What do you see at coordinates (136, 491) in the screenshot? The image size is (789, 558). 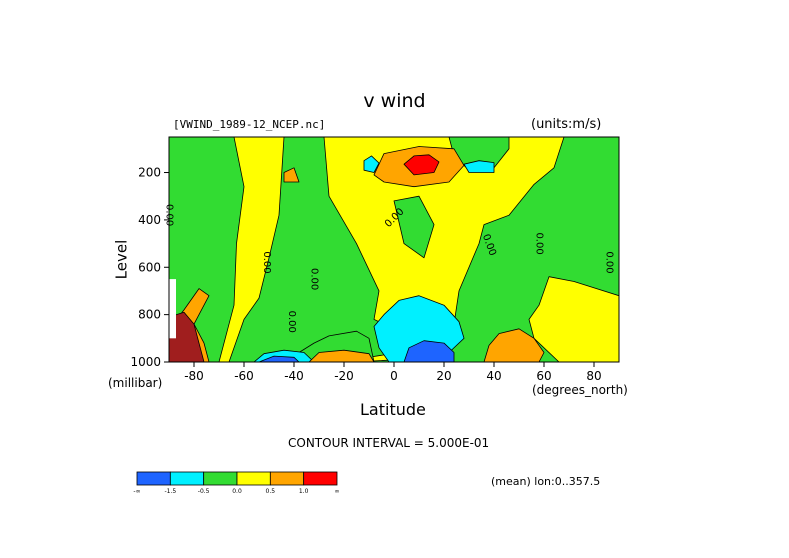 I see `colorbar-label: -∞` at bounding box center [136, 491].